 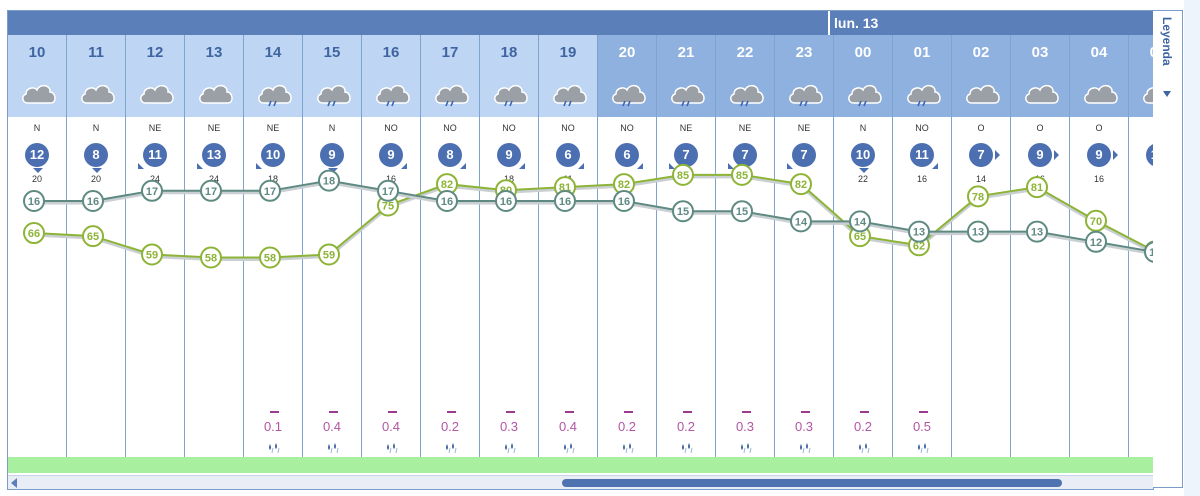 What do you see at coordinates (509, 128) in the screenshot?
I see `wind-direction: NO` at bounding box center [509, 128].